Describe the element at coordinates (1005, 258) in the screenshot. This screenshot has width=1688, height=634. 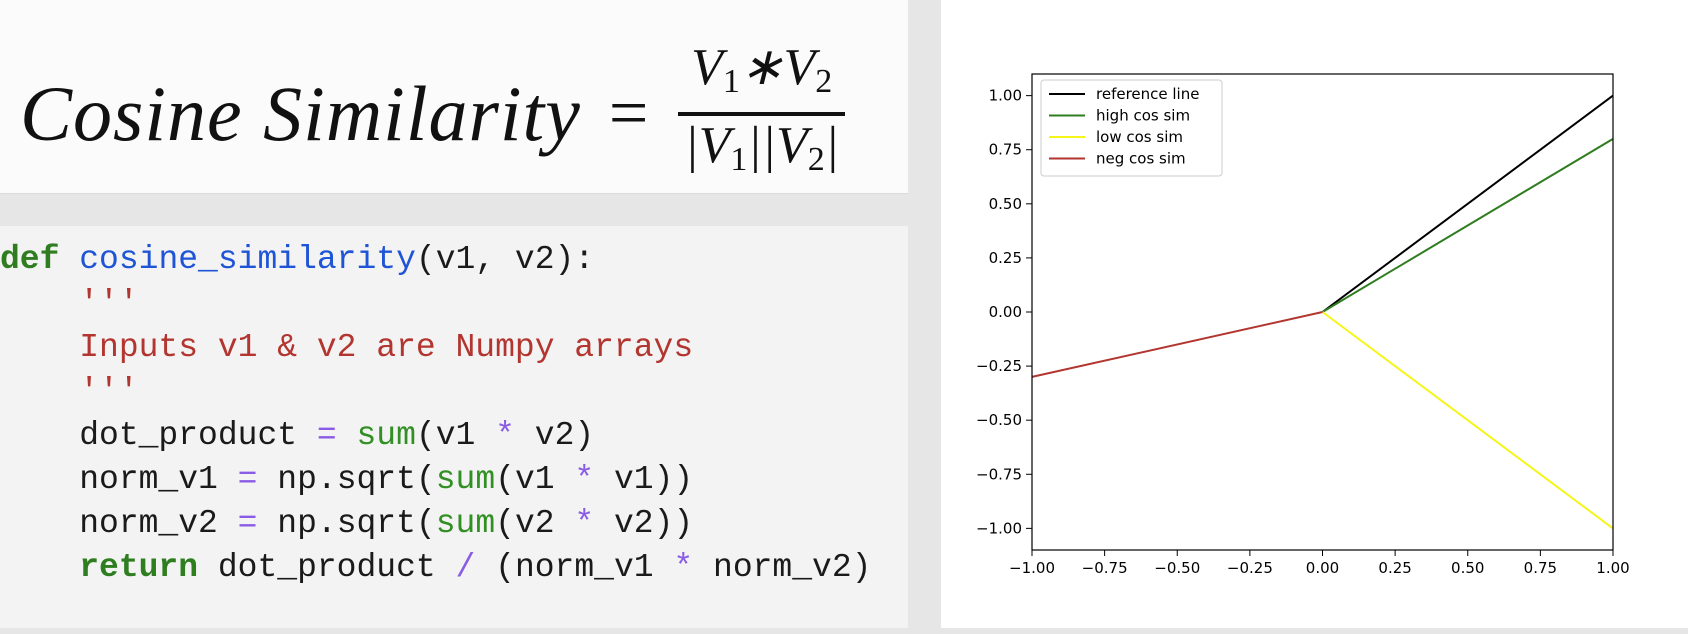
I see `y-tick-label: 0.25` at that location.